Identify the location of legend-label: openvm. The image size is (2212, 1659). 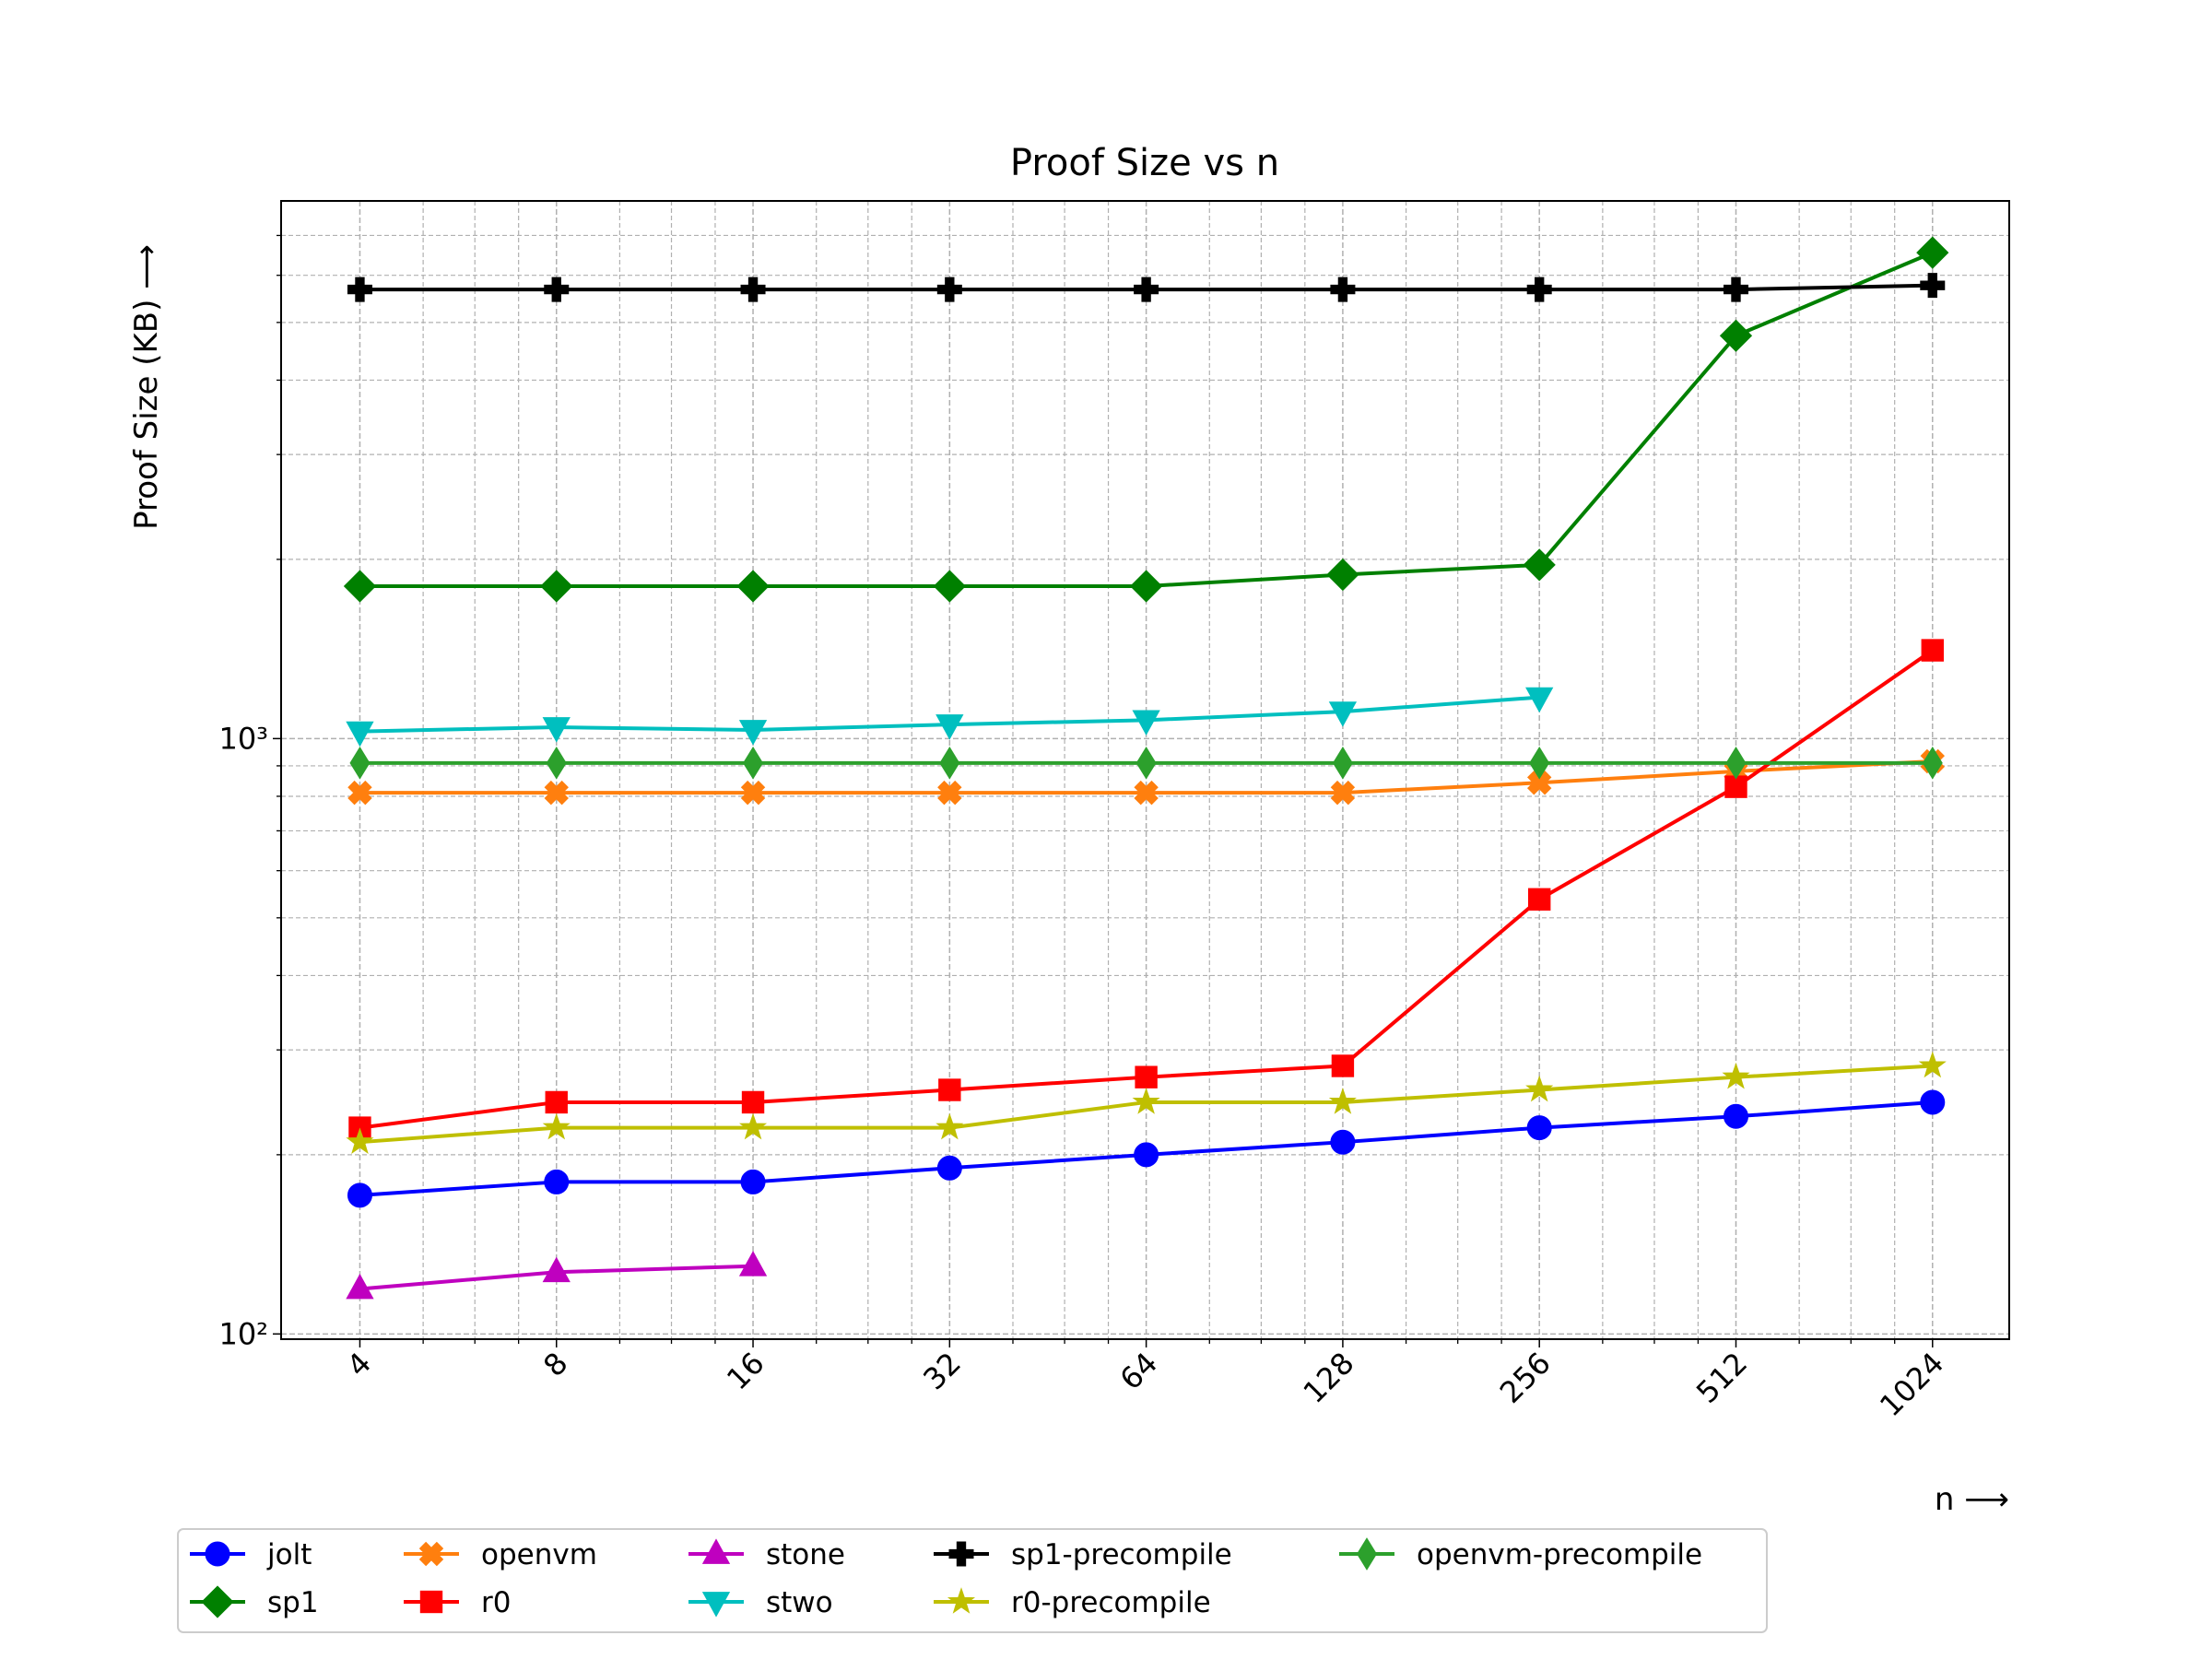
(539, 1554).